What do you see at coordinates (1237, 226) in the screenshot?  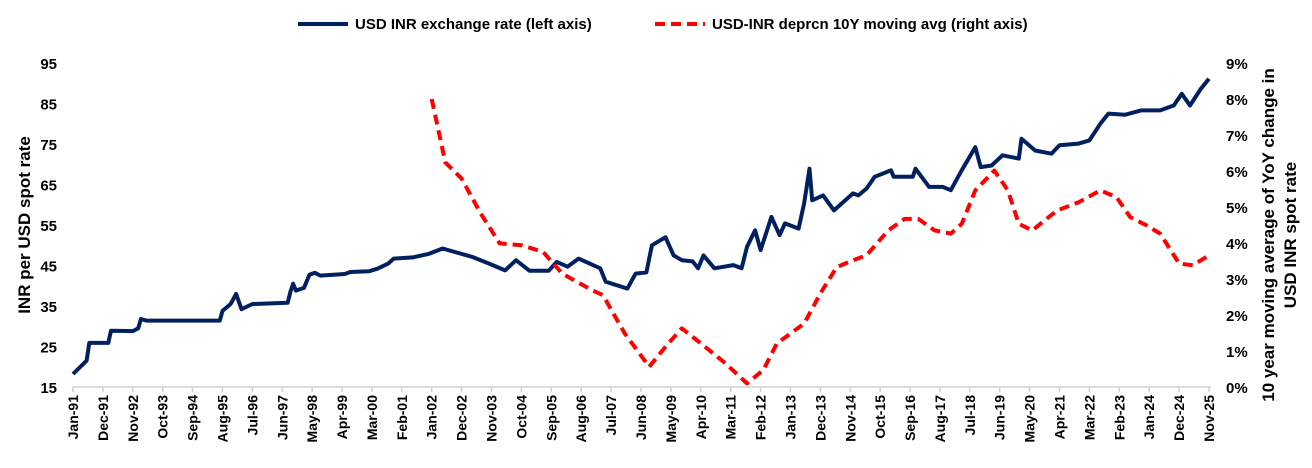 I see `y2-axis: 0% 1% 2% 3% 4% 5% 6% 7% 8% 9%` at bounding box center [1237, 226].